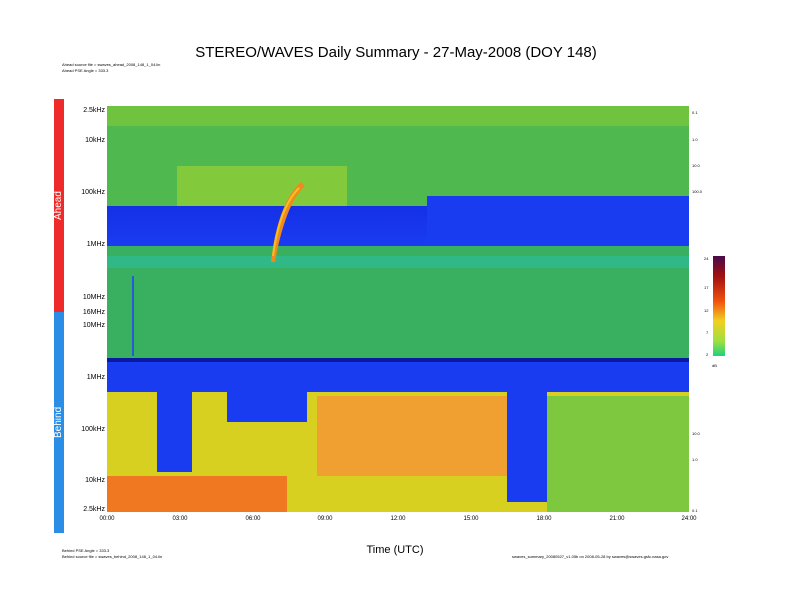 The image size is (792, 612). I want to click on x-tick-12: 12:00, so click(398, 519).